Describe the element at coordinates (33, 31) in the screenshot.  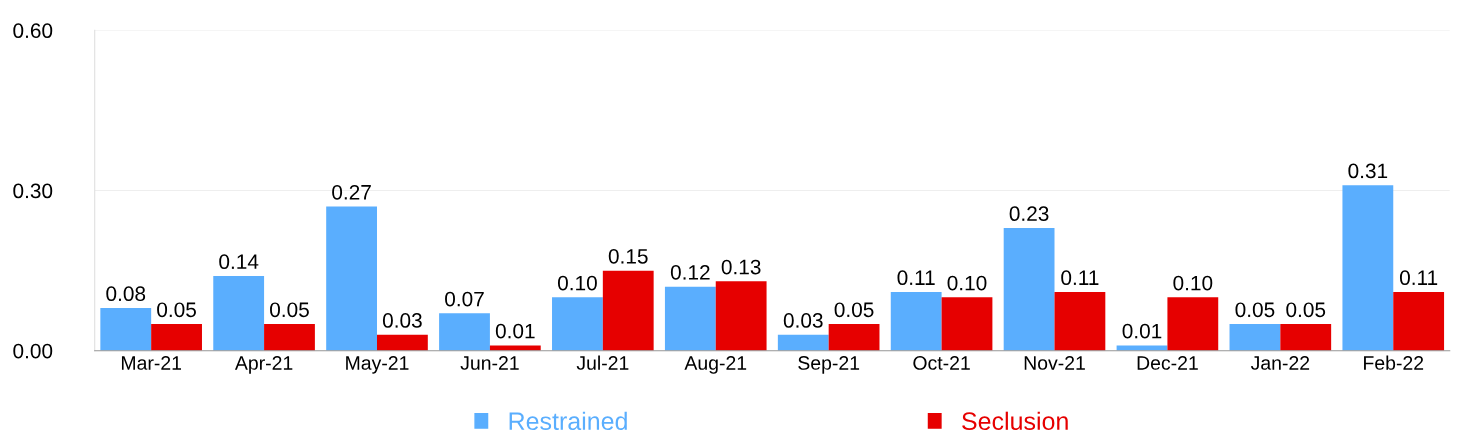
I see `y-tick-label: 0.60` at that location.